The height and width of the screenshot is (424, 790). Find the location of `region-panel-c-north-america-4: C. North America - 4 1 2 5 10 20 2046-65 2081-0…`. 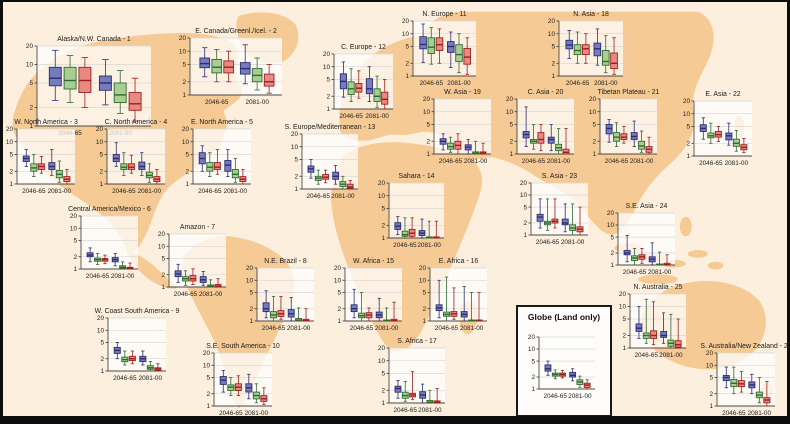

region-panel-c-north-america-4: C. North America - 4 1 2 5 10 20 2046-65 2081-0… is located at coordinates (133, 158).